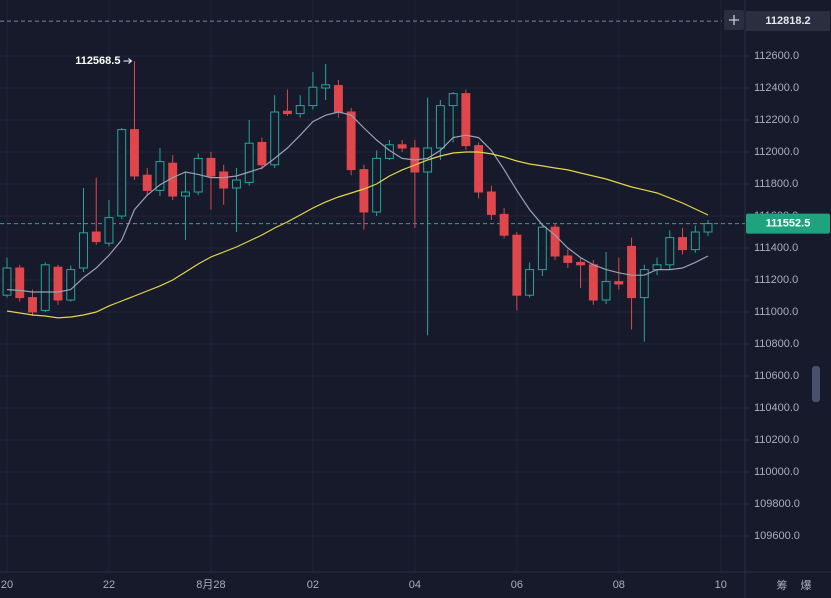  I want to click on x-tick-label: 08, so click(619, 585).